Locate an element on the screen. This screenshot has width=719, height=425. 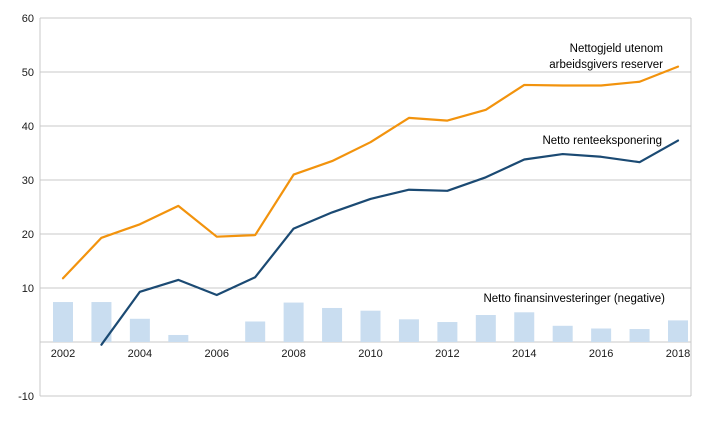
y-tick-label: -10 is located at coordinates (26, 397).